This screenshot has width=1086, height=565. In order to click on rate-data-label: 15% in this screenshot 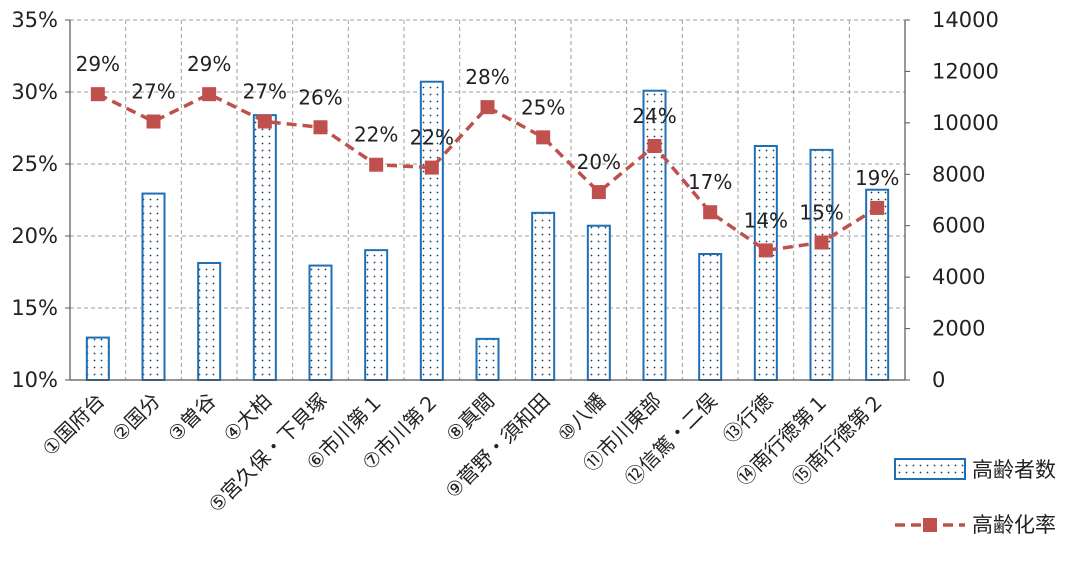, I will do `click(821, 212)`.